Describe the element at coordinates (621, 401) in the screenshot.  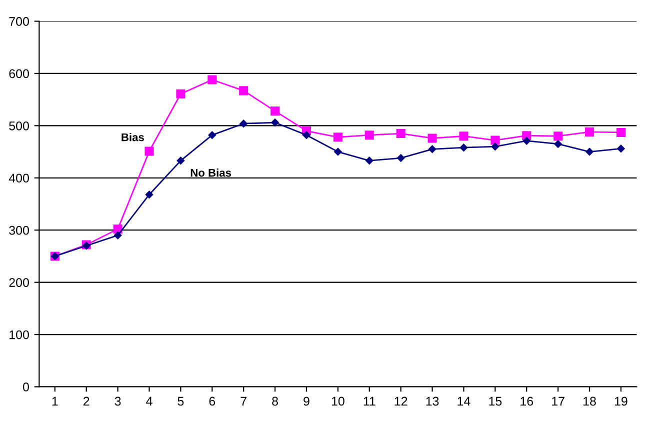
I see `x-tick-label: 19` at that location.